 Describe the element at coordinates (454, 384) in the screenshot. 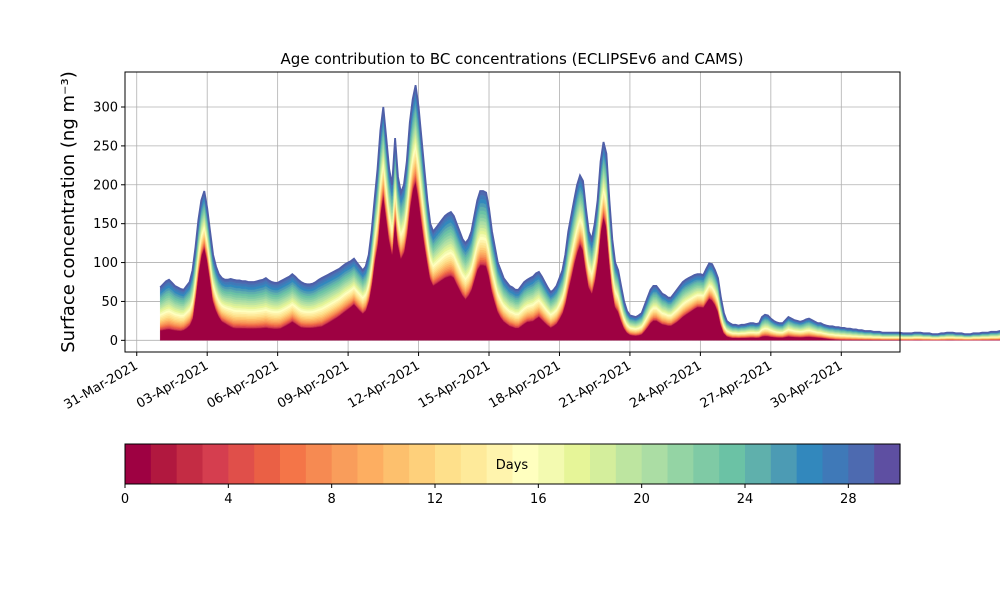

I see `x-tick-label: 15-Apr-2021` at that location.